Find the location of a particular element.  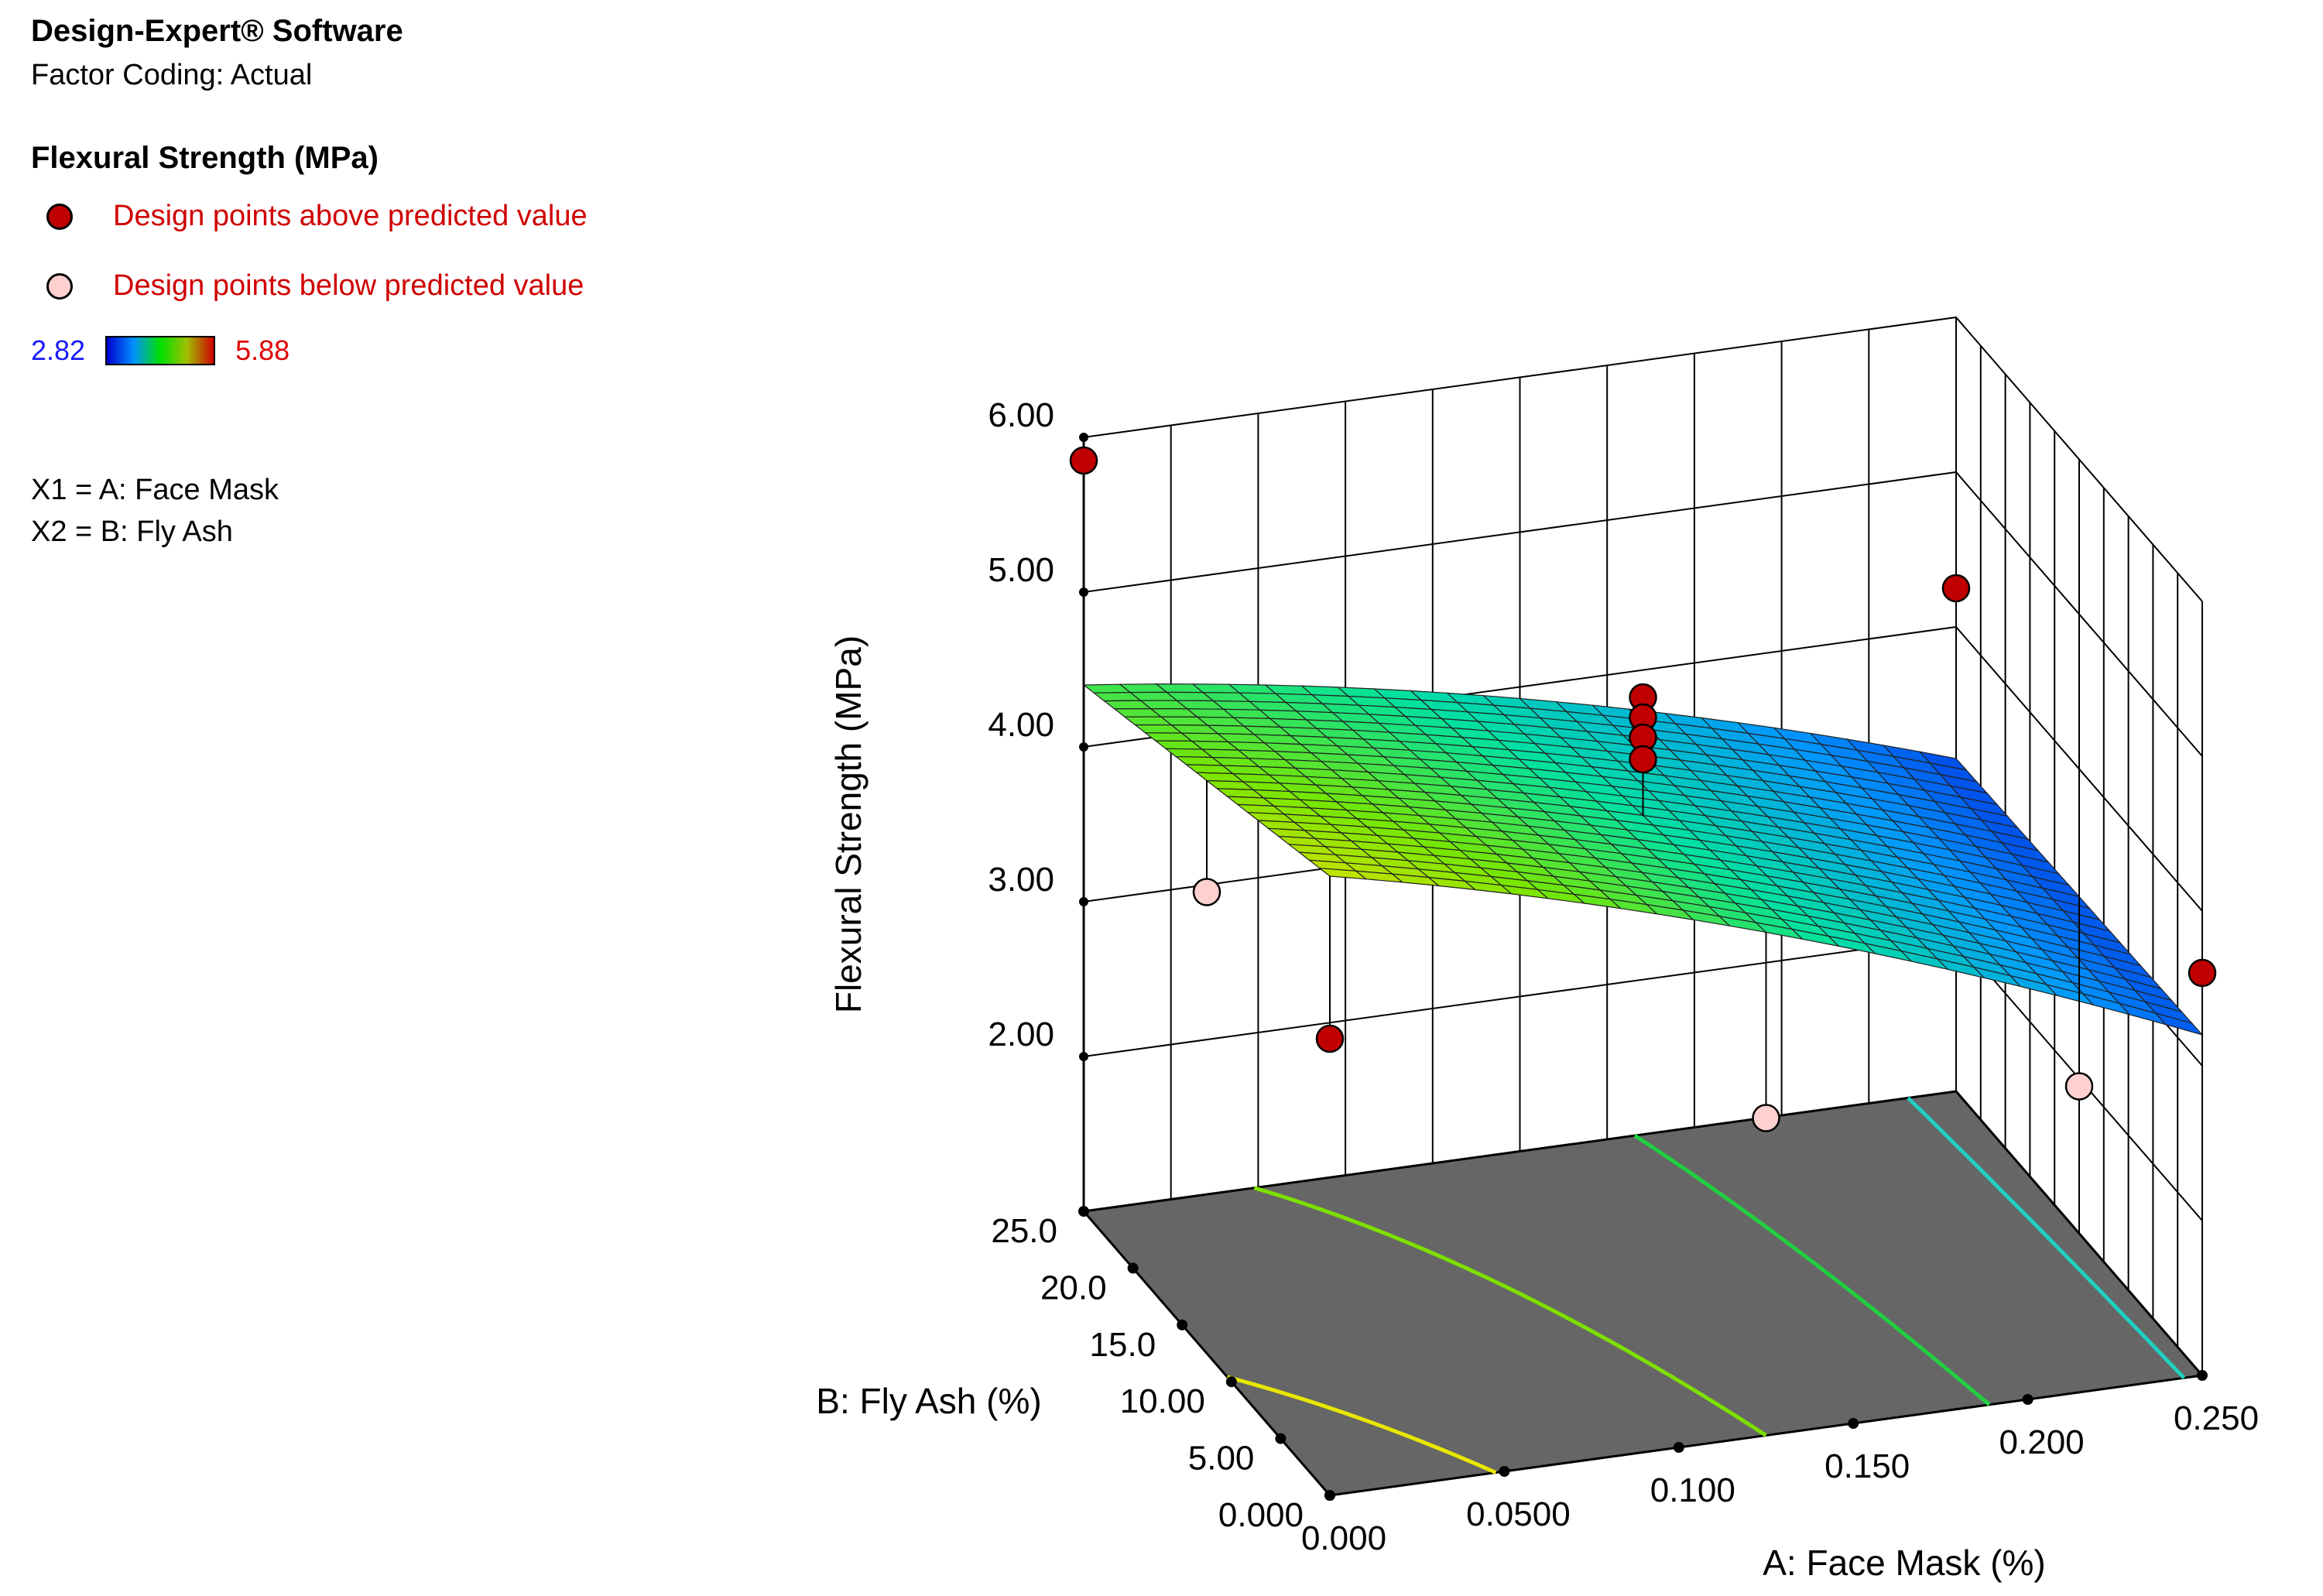

y-tick-label: 10.00 is located at coordinates (1162, 1401).